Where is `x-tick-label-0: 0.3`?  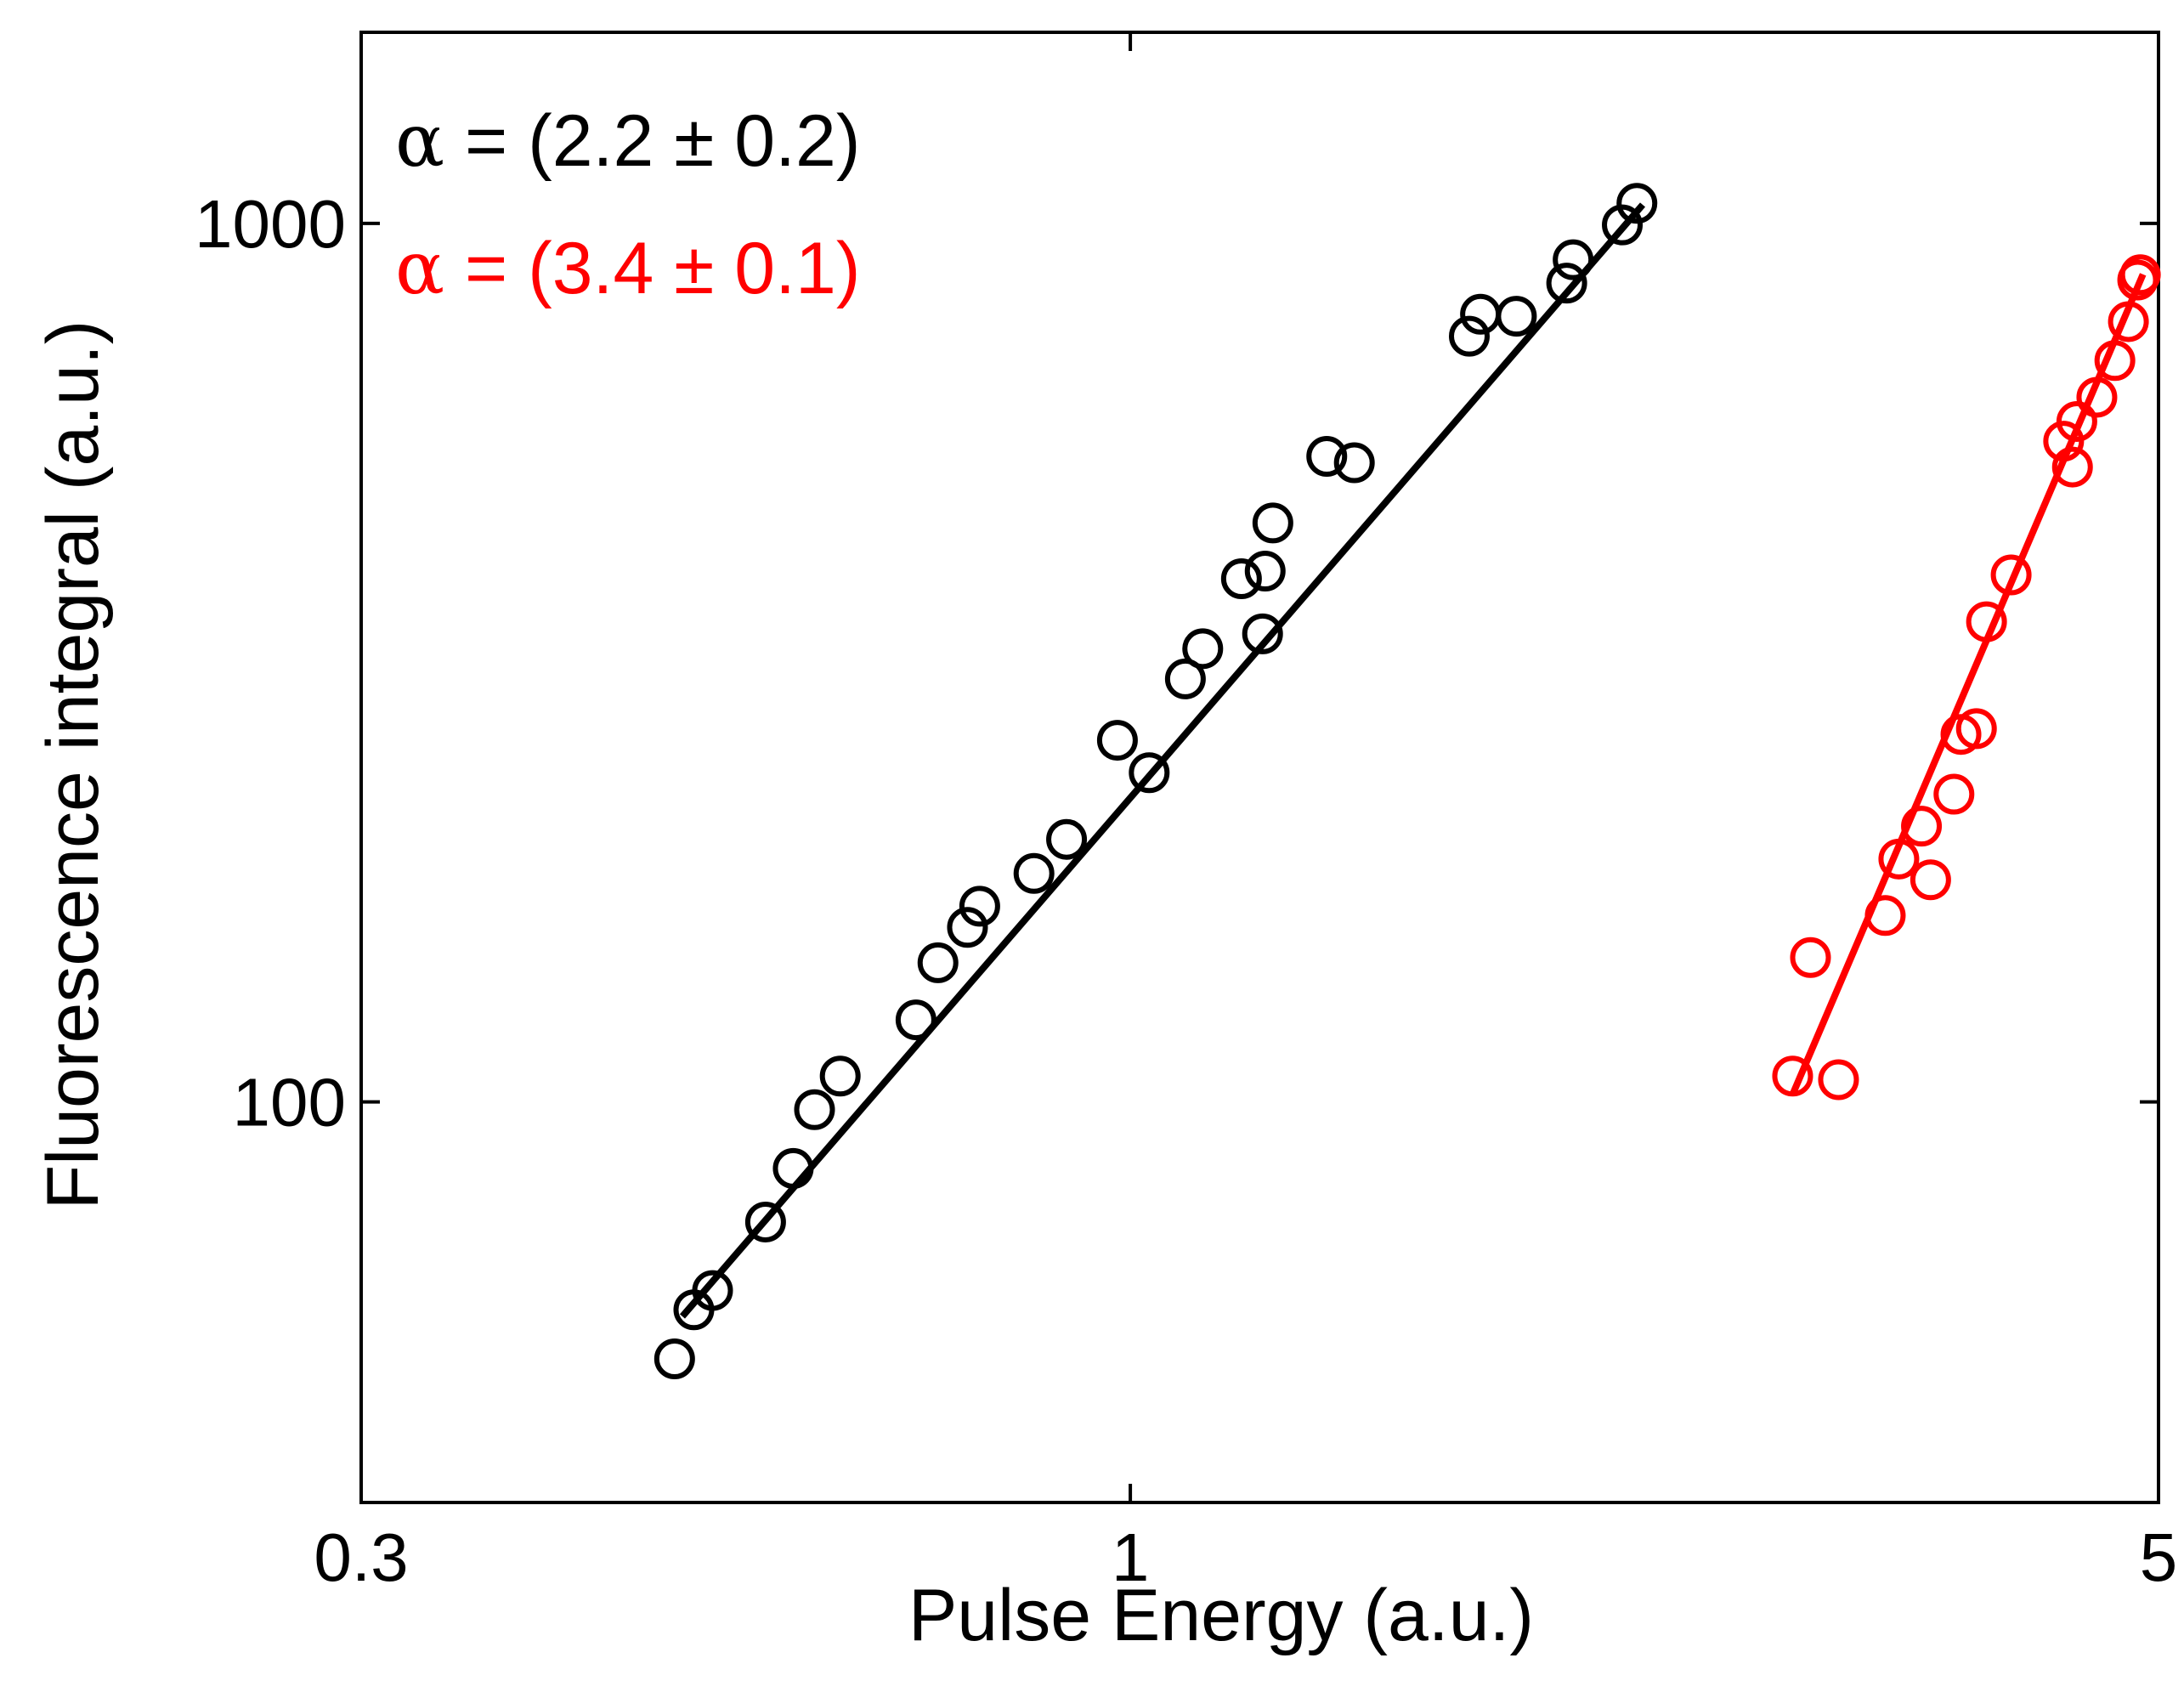
x-tick-label-0: 0.3 is located at coordinates (361, 1557).